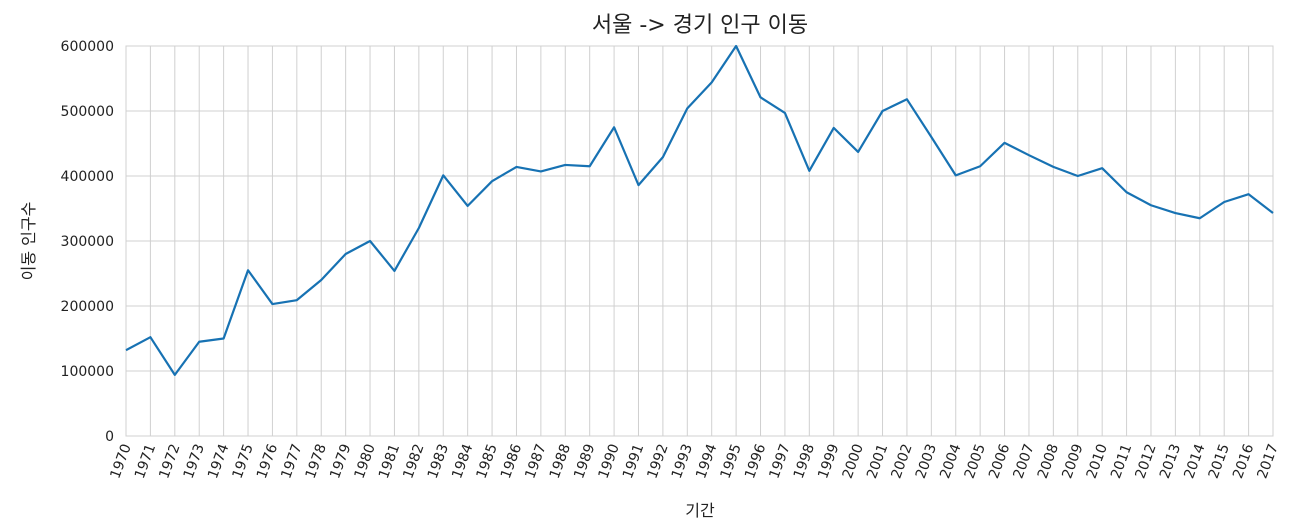 The width and height of the screenshot is (1300, 524). What do you see at coordinates (950, 461) in the screenshot?
I see `x-tick-label: 2004` at bounding box center [950, 461].